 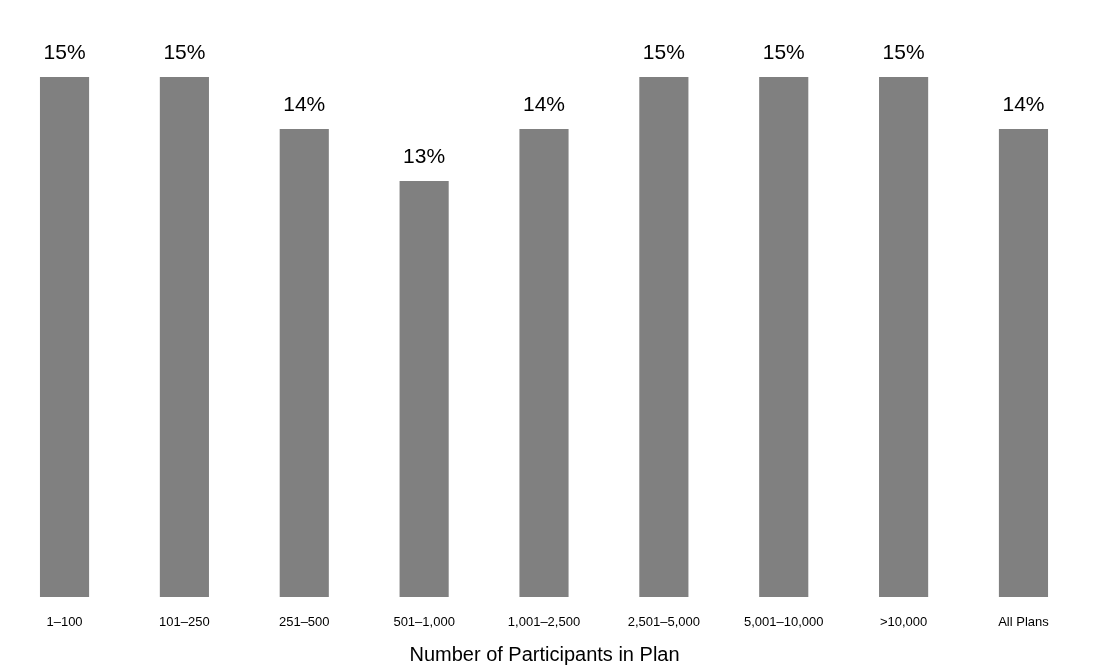 What do you see at coordinates (304, 621) in the screenshot?
I see `x-tick-label: 251–500` at bounding box center [304, 621].